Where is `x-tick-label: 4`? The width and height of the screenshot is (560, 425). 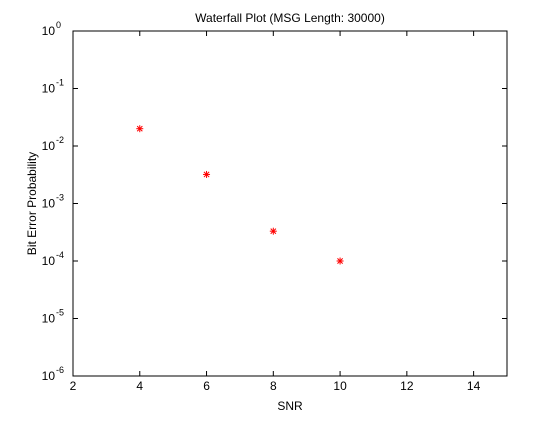
x-tick-label: 4 is located at coordinates (139, 386).